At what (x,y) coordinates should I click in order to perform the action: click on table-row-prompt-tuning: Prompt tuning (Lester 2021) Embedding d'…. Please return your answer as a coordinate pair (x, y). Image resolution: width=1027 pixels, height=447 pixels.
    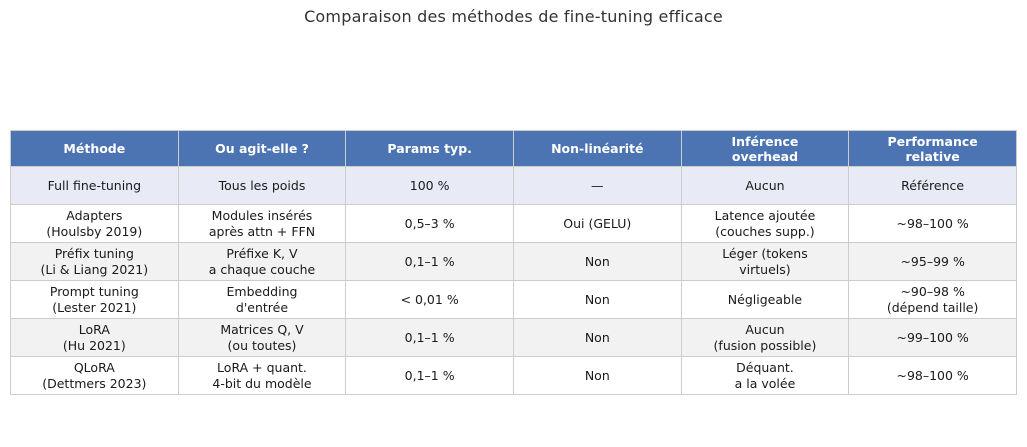
    Looking at the image, I should click on (513, 299).